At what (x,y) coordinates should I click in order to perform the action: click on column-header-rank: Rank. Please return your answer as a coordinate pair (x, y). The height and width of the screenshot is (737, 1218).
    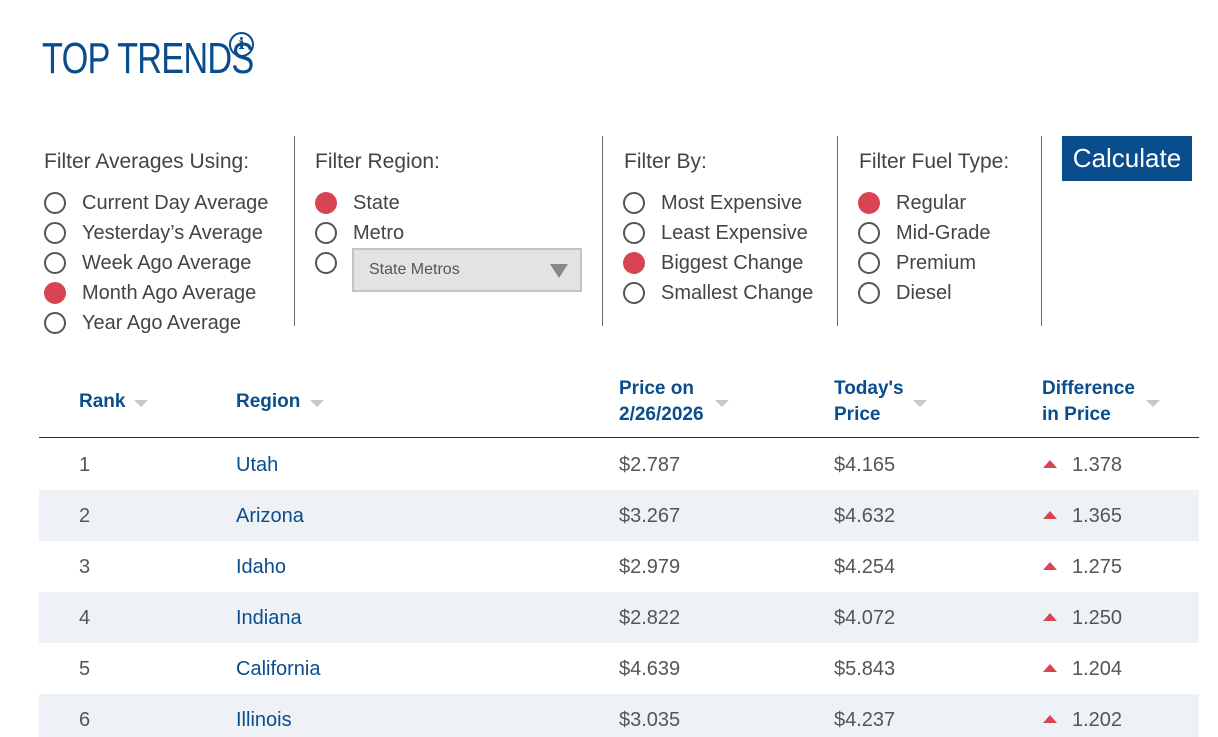
    Looking at the image, I should click on (102, 402).